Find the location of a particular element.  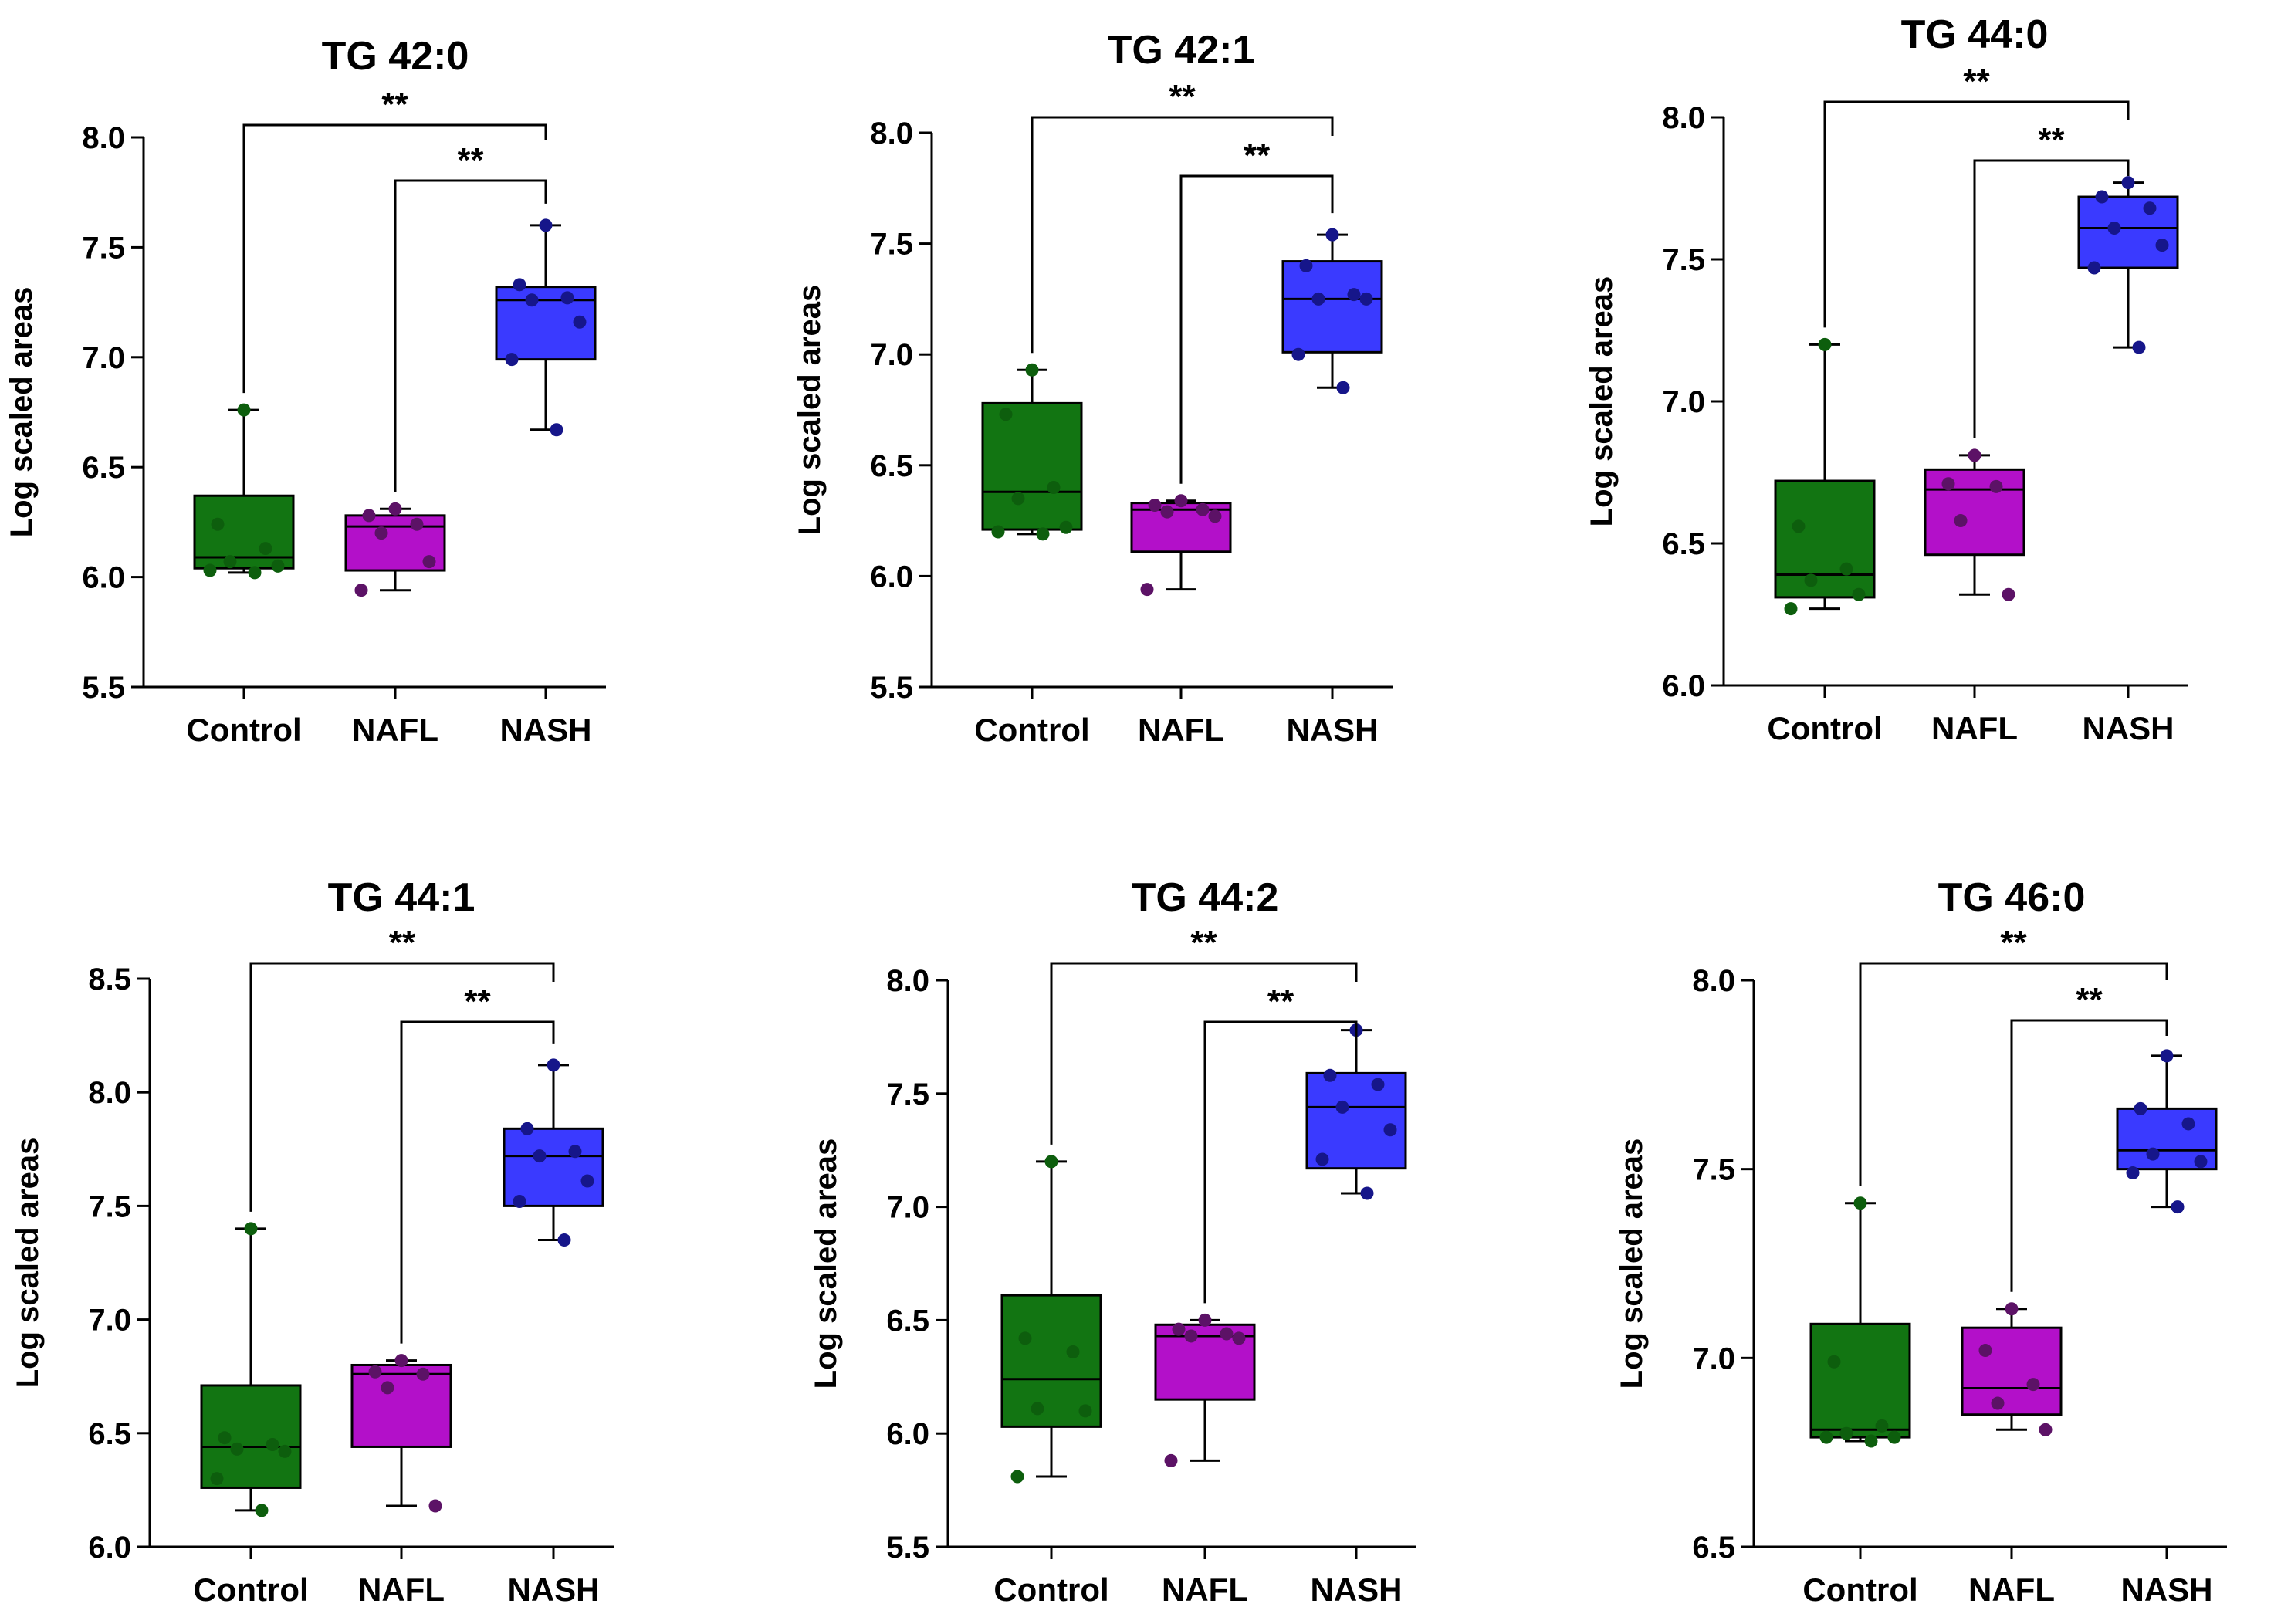

y-tick-label: 5.5 is located at coordinates (907, 1548).